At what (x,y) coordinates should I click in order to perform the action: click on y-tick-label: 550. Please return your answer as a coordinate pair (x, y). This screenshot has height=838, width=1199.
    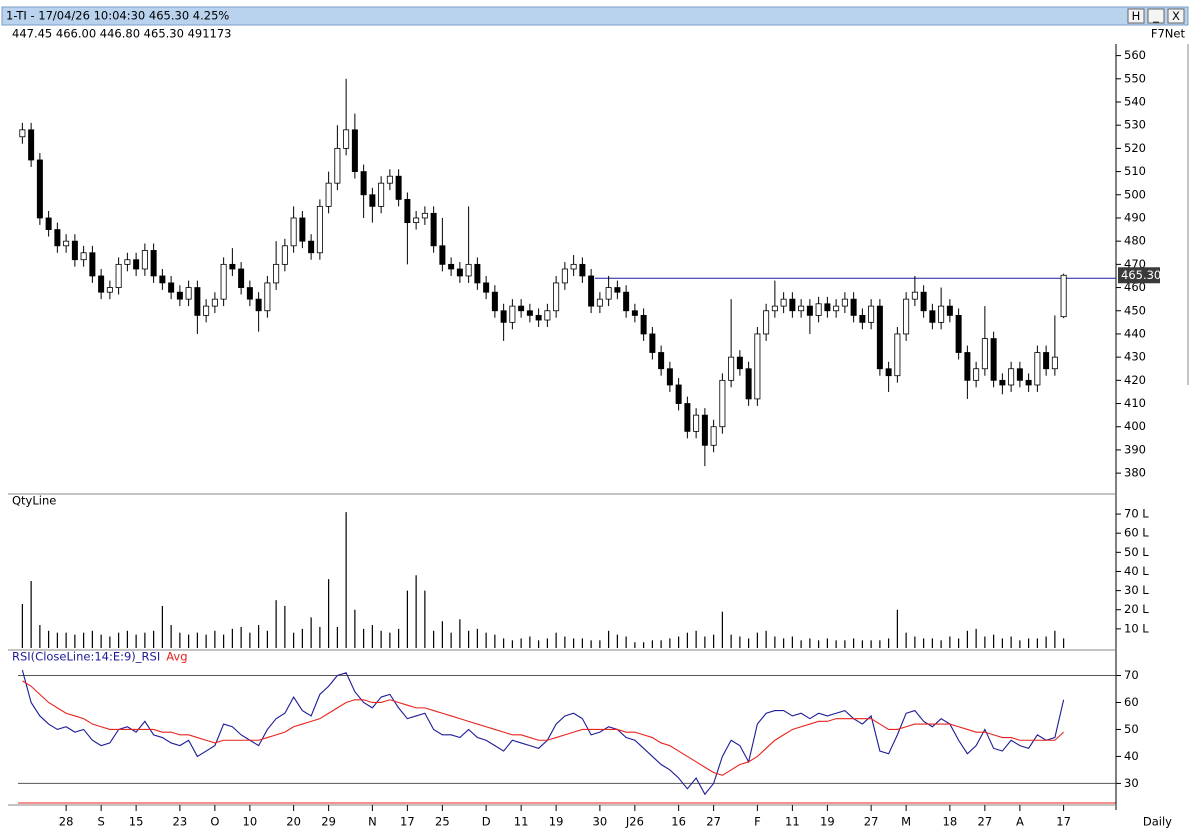
    Looking at the image, I should click on (1135, 78).